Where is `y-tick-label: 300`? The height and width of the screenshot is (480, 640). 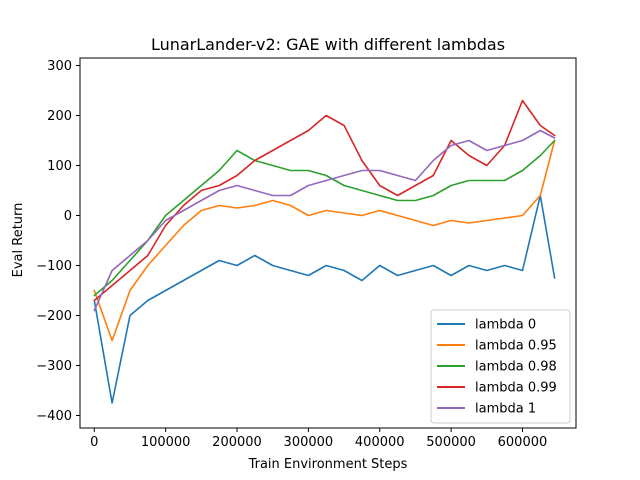
y-tick-label: 300 is located at coordinates (59, 66).